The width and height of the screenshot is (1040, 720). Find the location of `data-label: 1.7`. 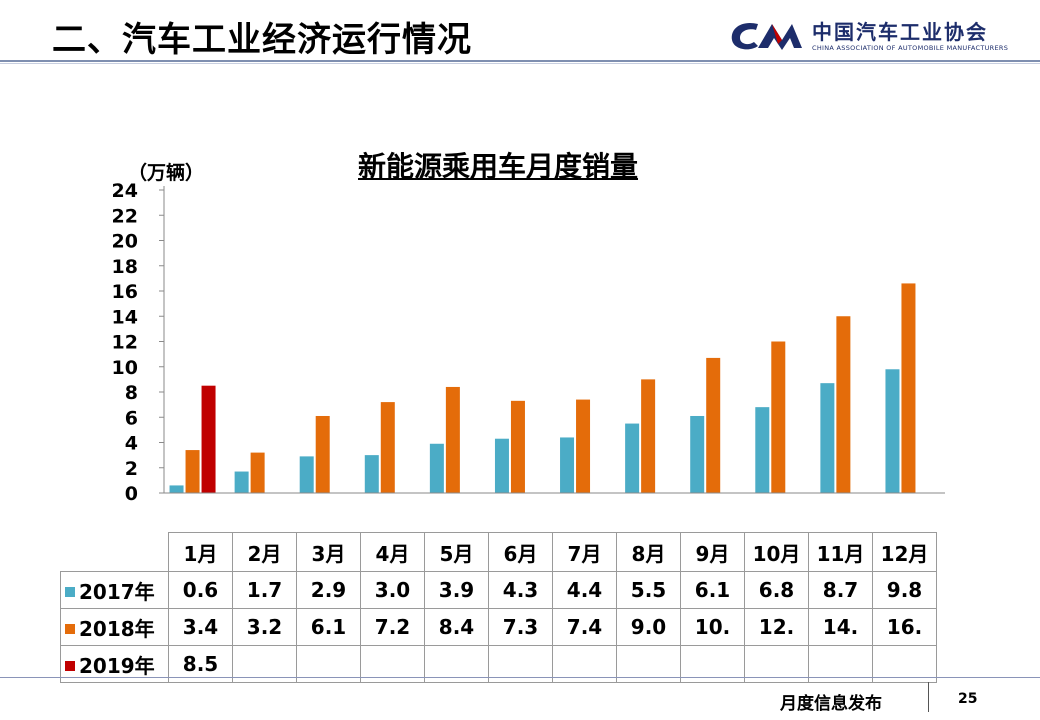

data-label: 1.7 is located at coordinates (264, 590).